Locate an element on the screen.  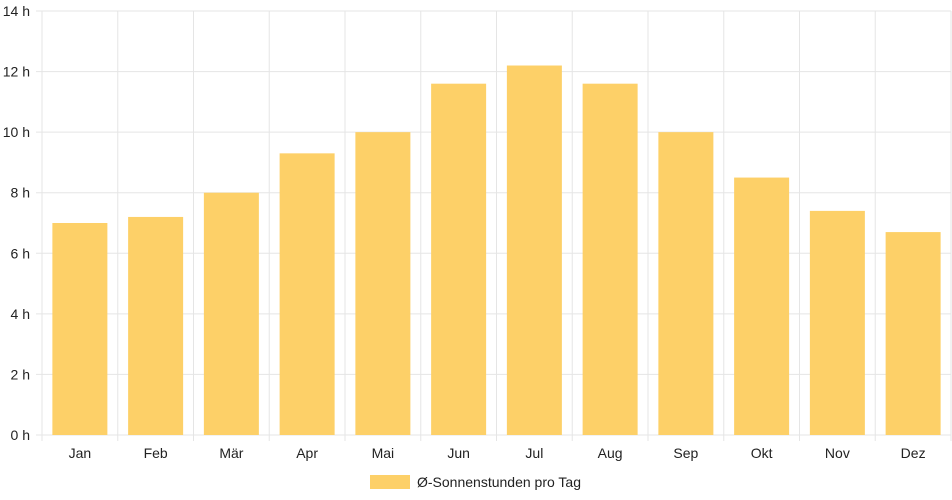
x-tick-label: Aug is located at coordinates (610, 453).